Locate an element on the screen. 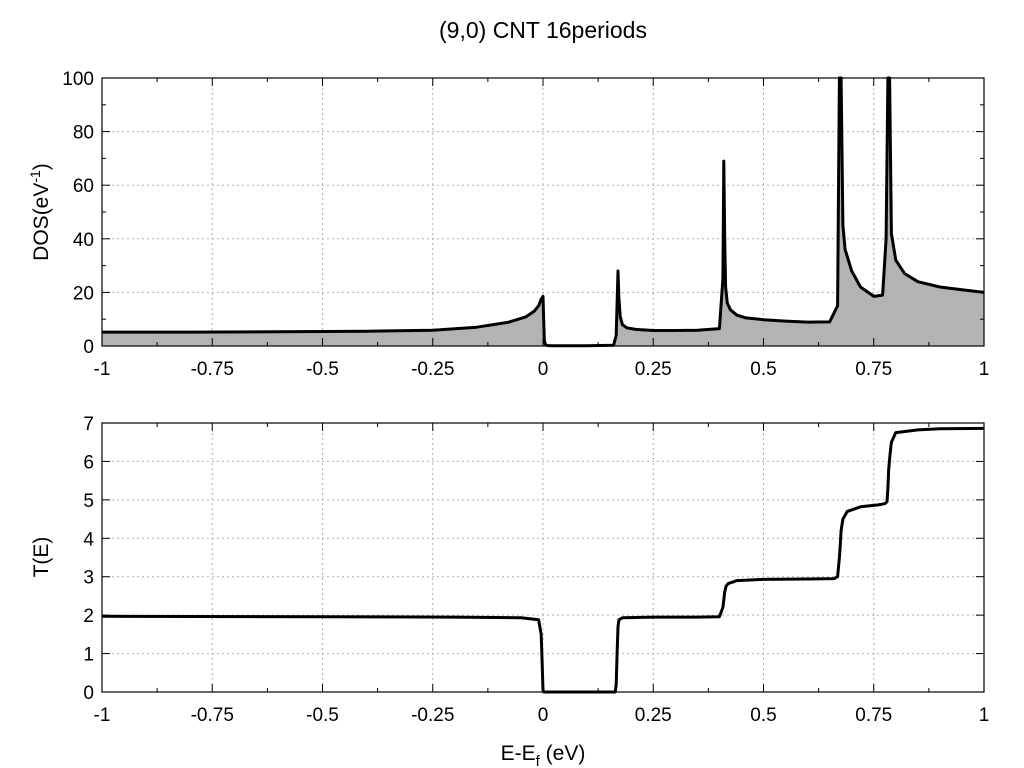 This screenshot has height=768, width=1024. x-label-tail: (eV) is located at coordinates (563, 753).